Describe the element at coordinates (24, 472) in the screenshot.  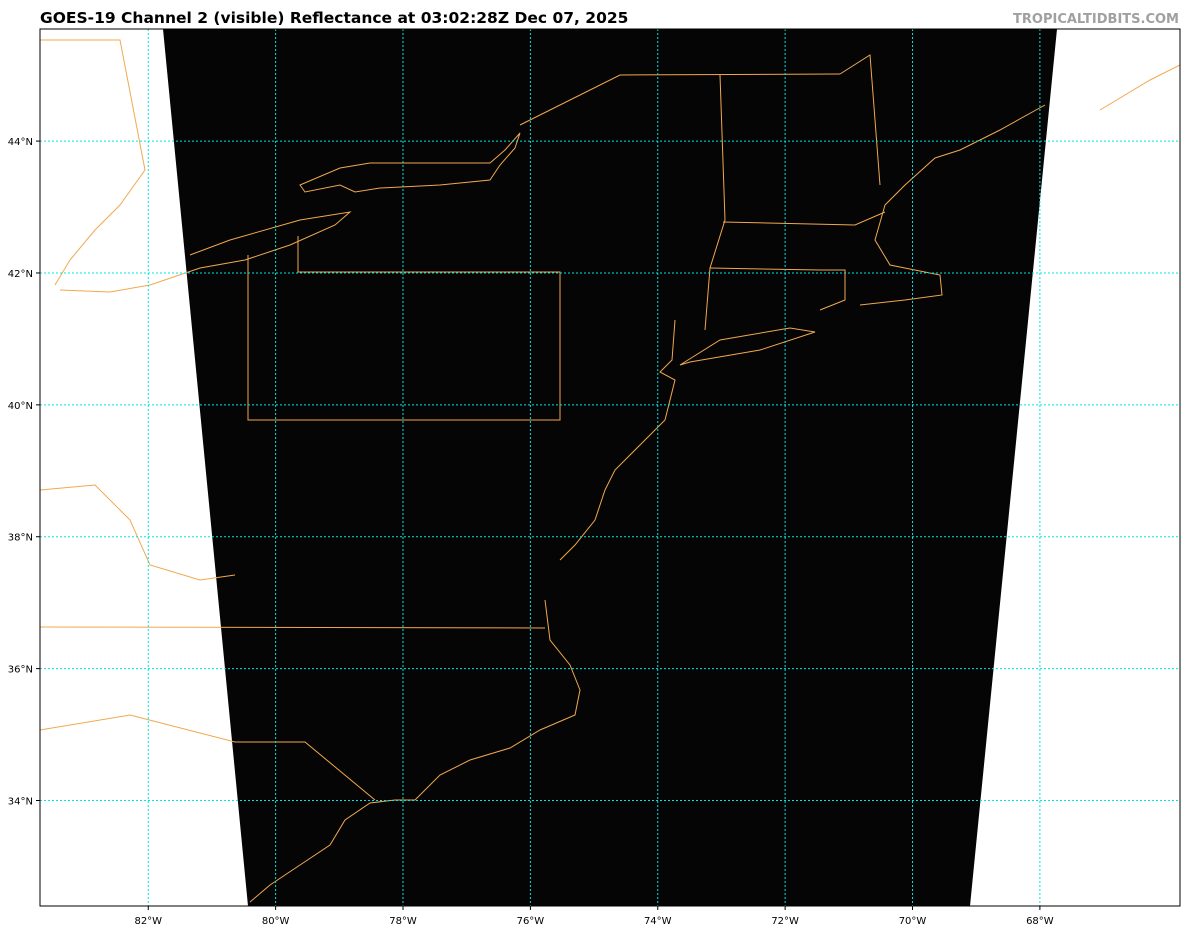
I see `latitude-axis: 44°N 42°N 40°N 38°N 36°N 34°N` at that location.